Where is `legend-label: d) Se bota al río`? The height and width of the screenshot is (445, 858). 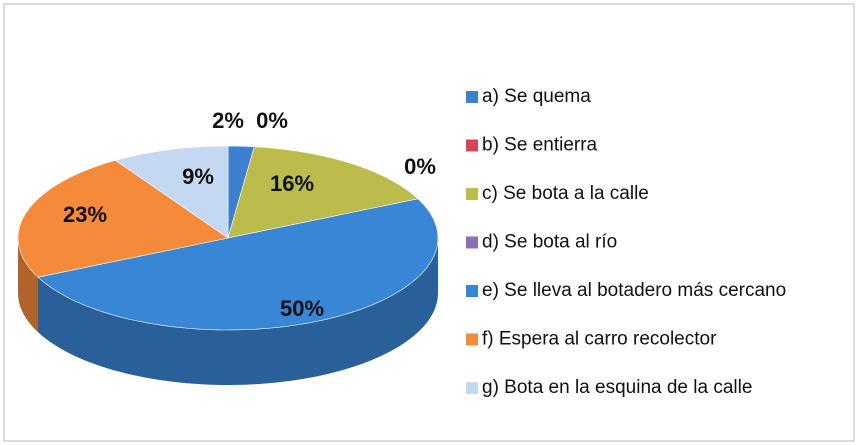
legend-label: d) Se bota al río is located at coordinates (549, 242).